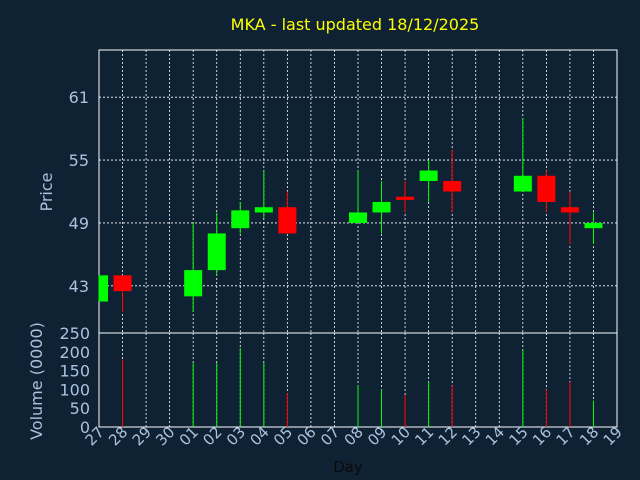 This screenshot has width=640, height=480. What do you see at coordinates (80, 408) in the screenshot?
I see `volume-tick-label: 50` at bounding box center [80, 408].